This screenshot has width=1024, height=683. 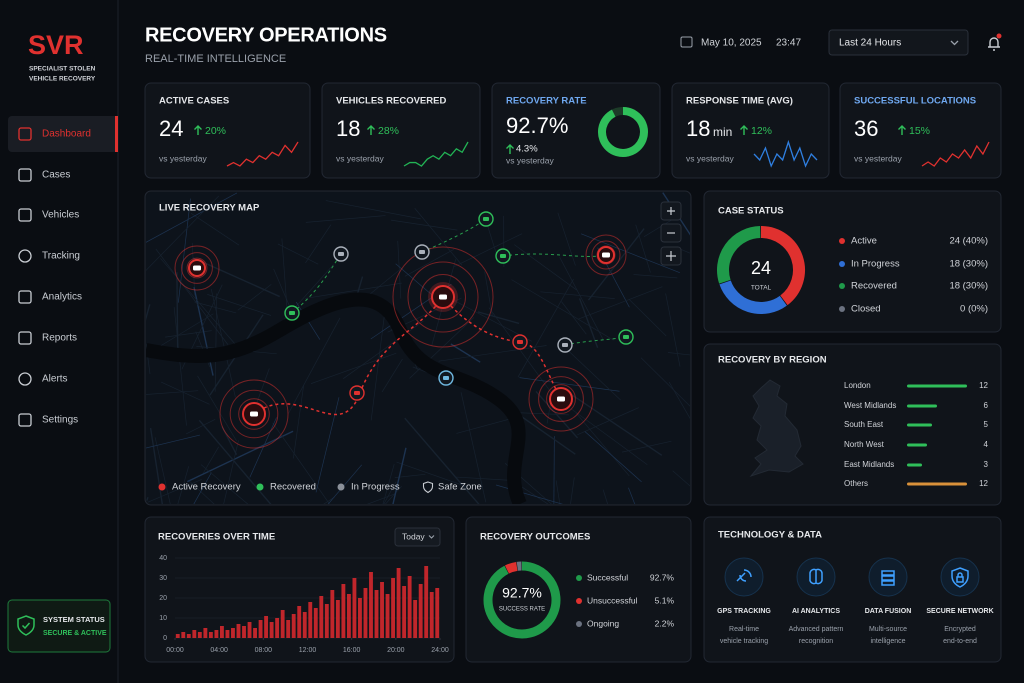 I want to click on tech-desc: Encrypted, so click(x=960, y=629).